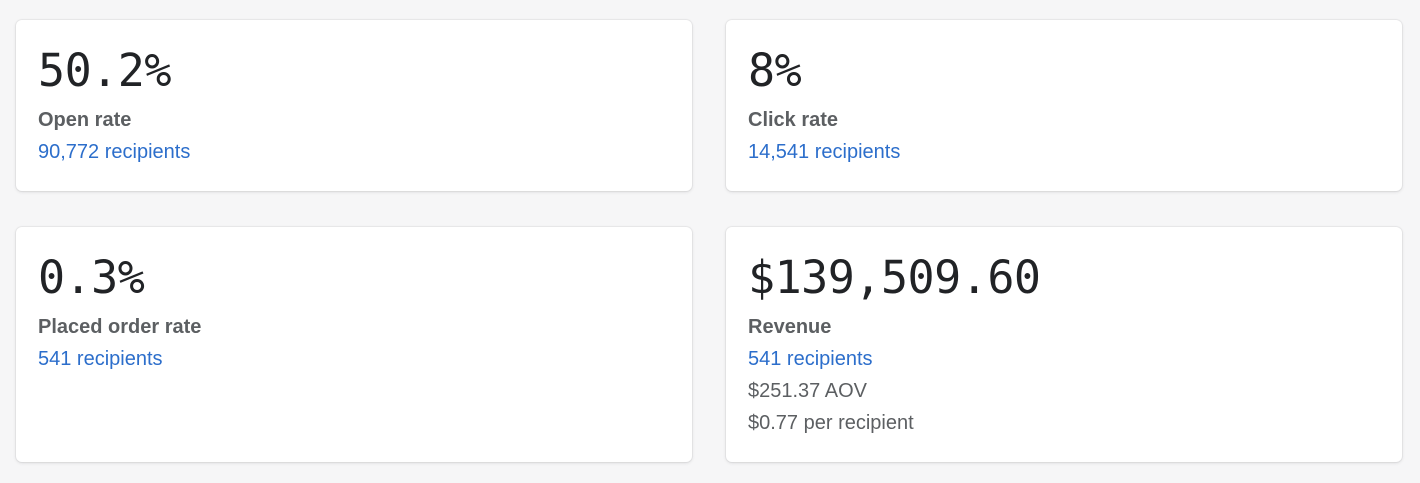 This screenshot has width=1420, height=483. I want to click on revenue-label: Revenue, so click(790, 327).